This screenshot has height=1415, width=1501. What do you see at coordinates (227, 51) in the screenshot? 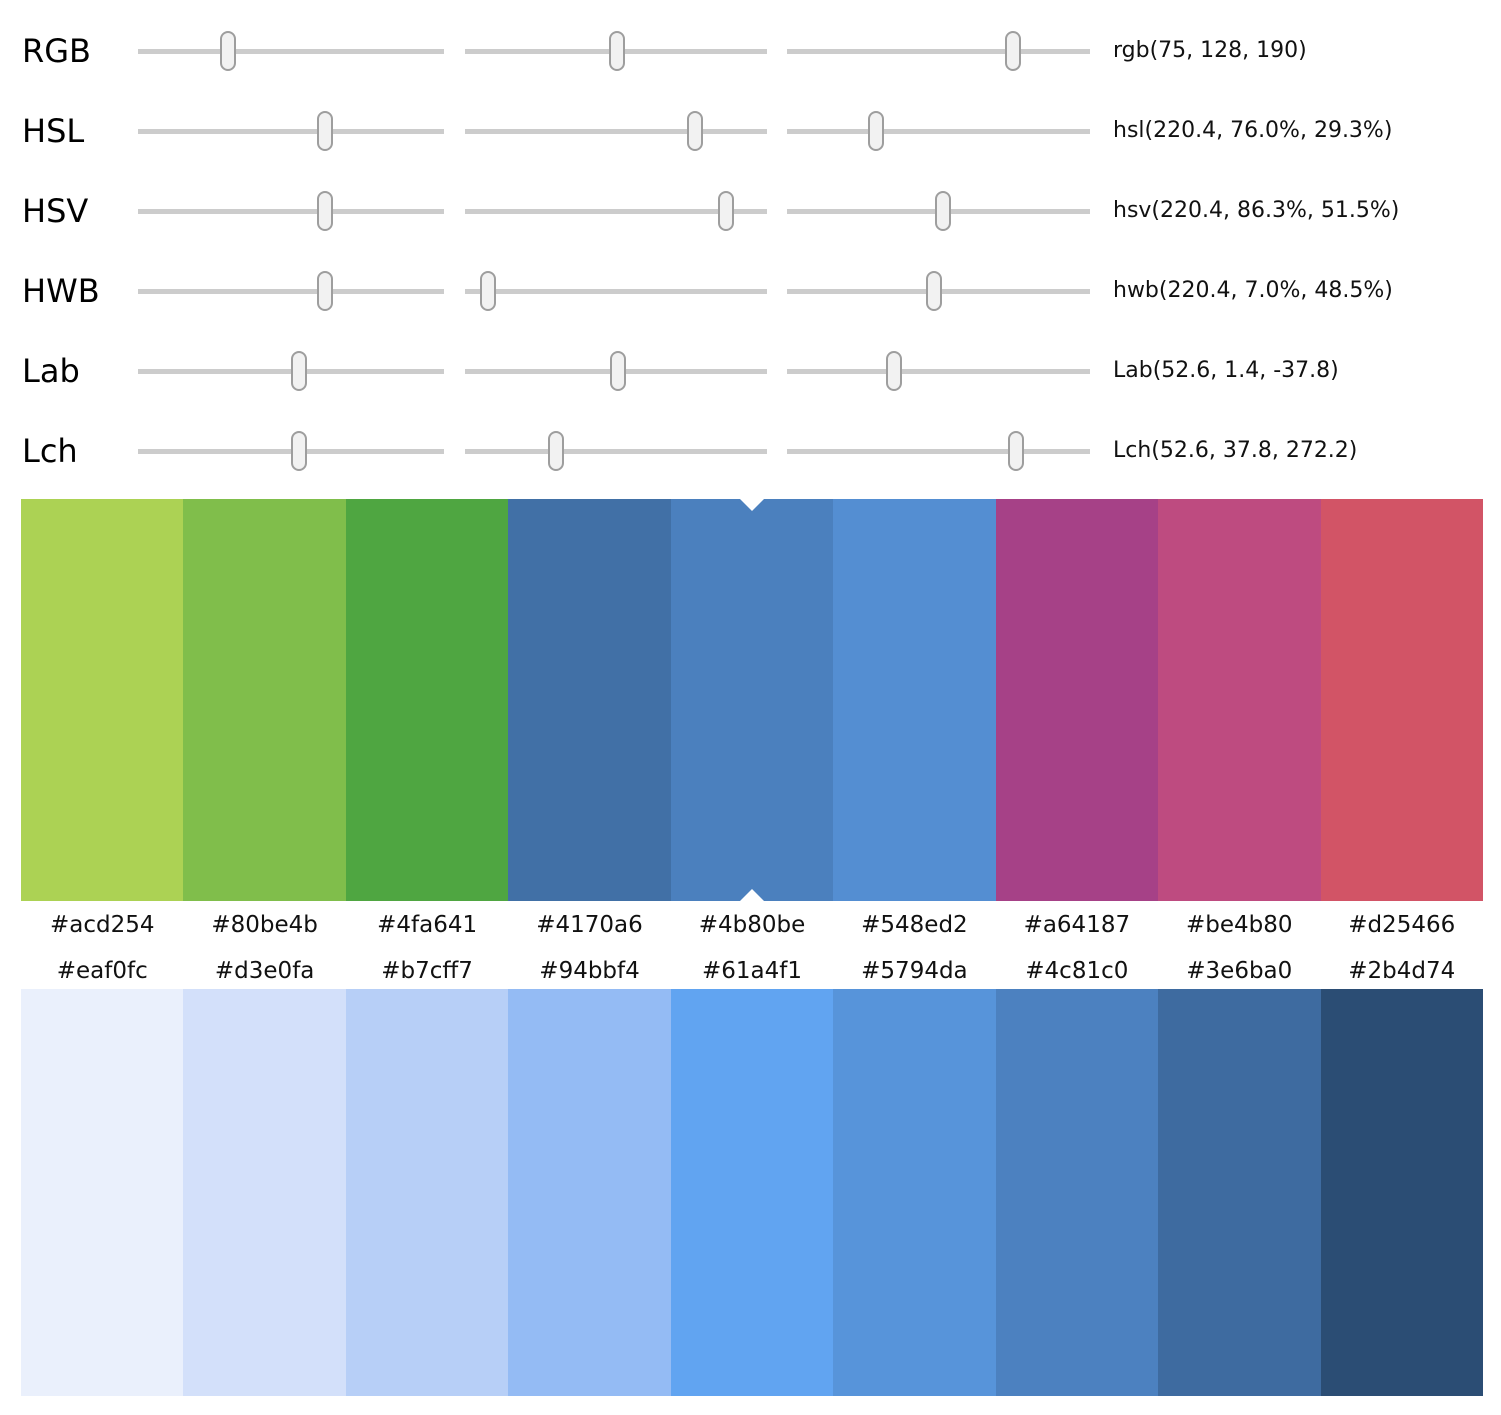
I see `rgb-r-slider-thumb` at bounding box center [227, 51].